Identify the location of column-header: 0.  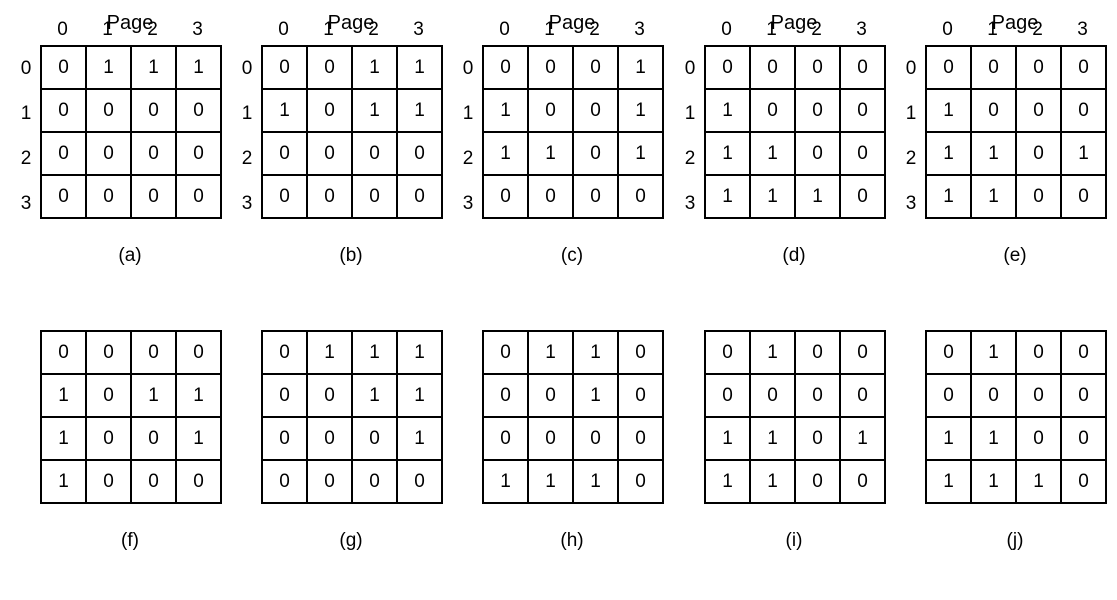
(947, 29).